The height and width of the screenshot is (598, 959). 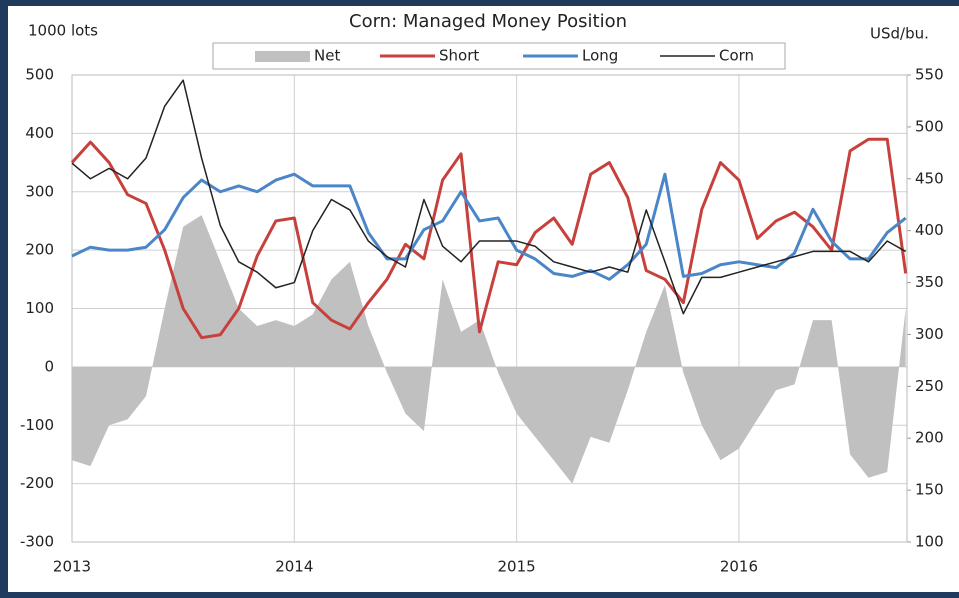 I want to click on y-tick-label: -100, so click(x=37, y=425).